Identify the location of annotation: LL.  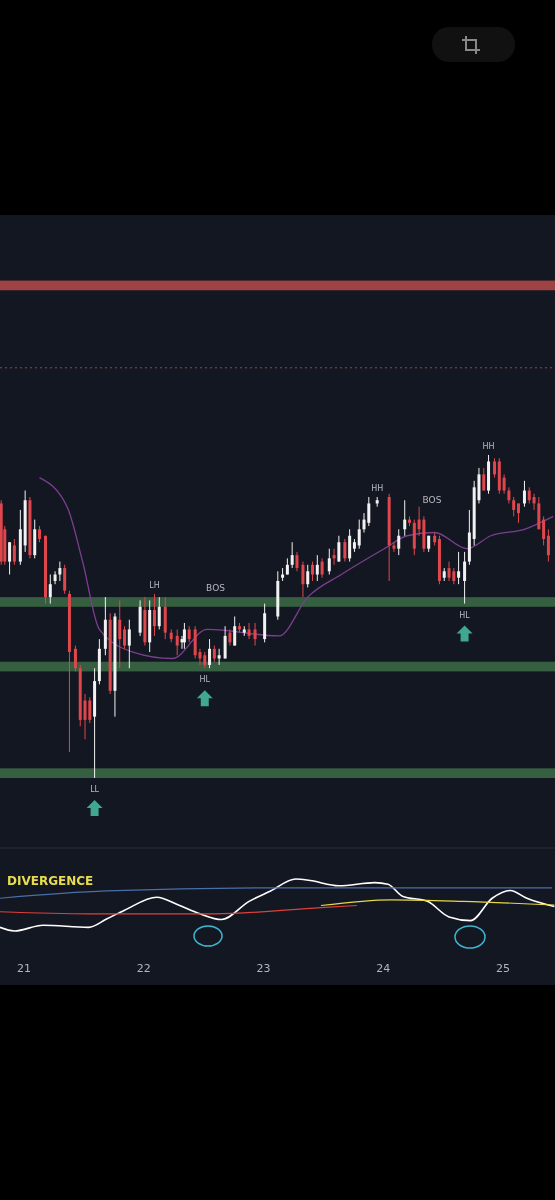
(95, 789).